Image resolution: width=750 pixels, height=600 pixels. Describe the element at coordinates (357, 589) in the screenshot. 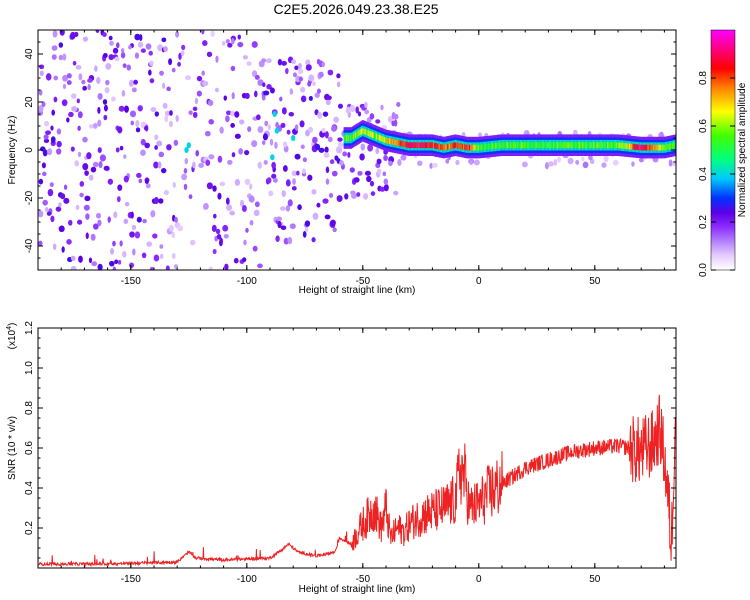

I see `snr-x-axis-label: Height of straight line (km)` at that location.